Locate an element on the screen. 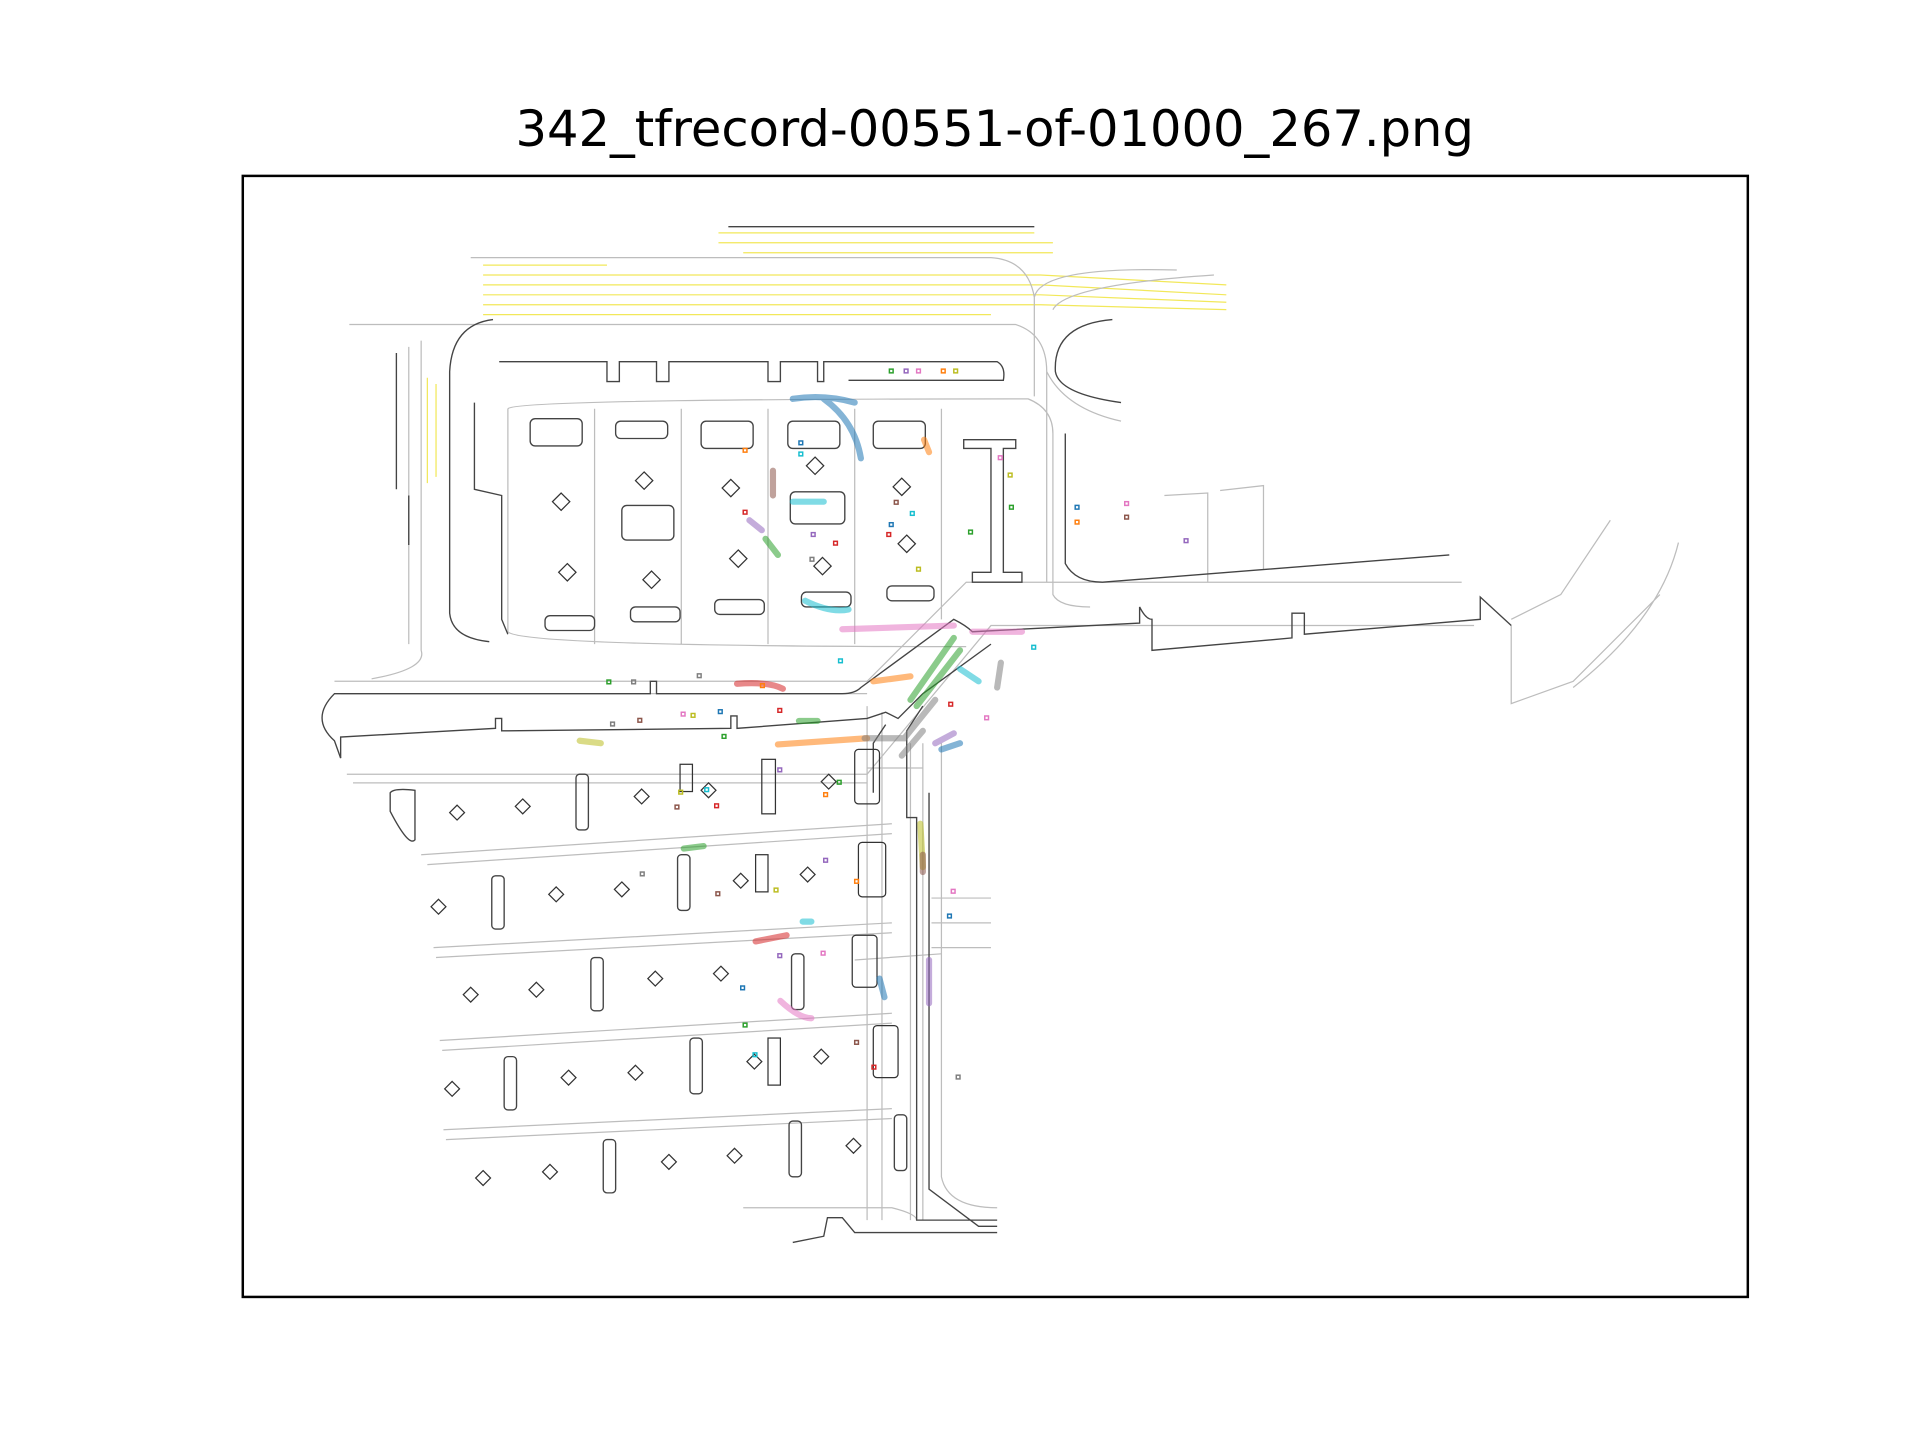 The height and width of the screenshot is (1440, 1920). trajectories is located at coordinates (801, 707).